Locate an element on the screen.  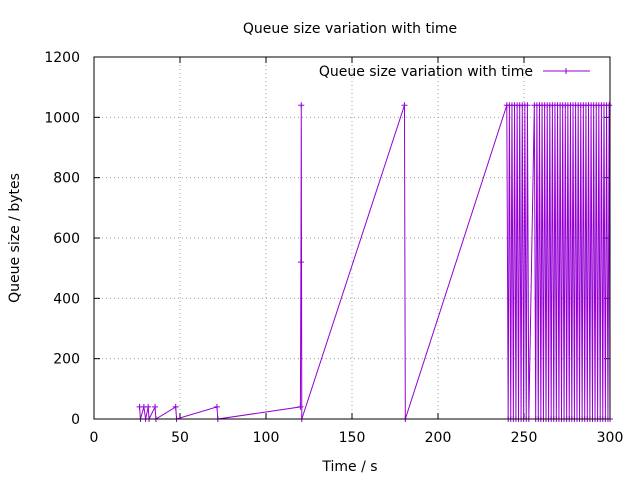
x-tick-labels: 0 50 100 150 200 250 300 is located at coordinates (357, 438).